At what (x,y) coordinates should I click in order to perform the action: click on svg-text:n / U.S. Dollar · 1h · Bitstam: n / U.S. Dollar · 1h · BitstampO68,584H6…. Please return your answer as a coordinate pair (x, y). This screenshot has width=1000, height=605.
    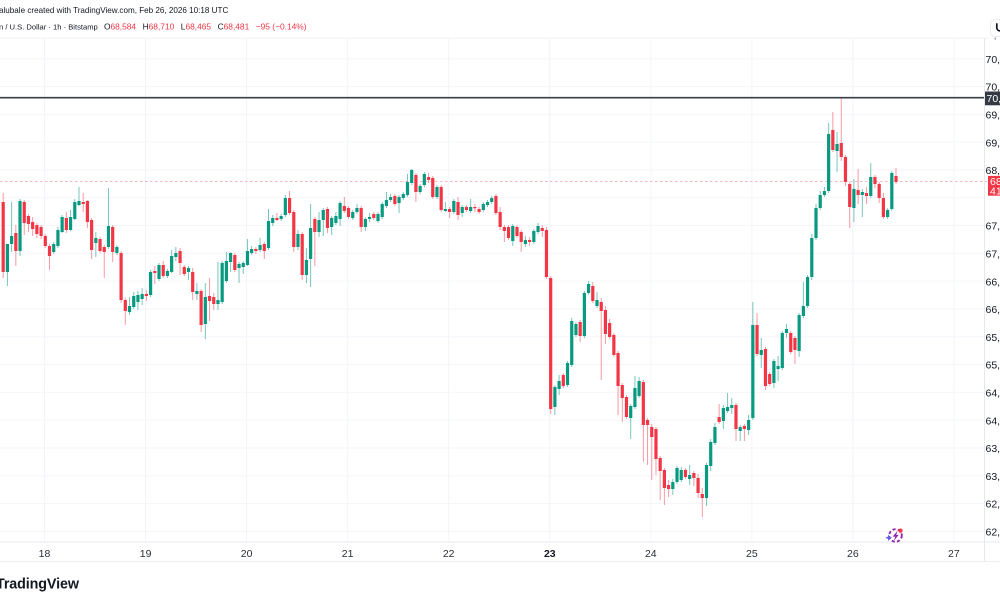
    Looking at the image, I should click on (153, 26).